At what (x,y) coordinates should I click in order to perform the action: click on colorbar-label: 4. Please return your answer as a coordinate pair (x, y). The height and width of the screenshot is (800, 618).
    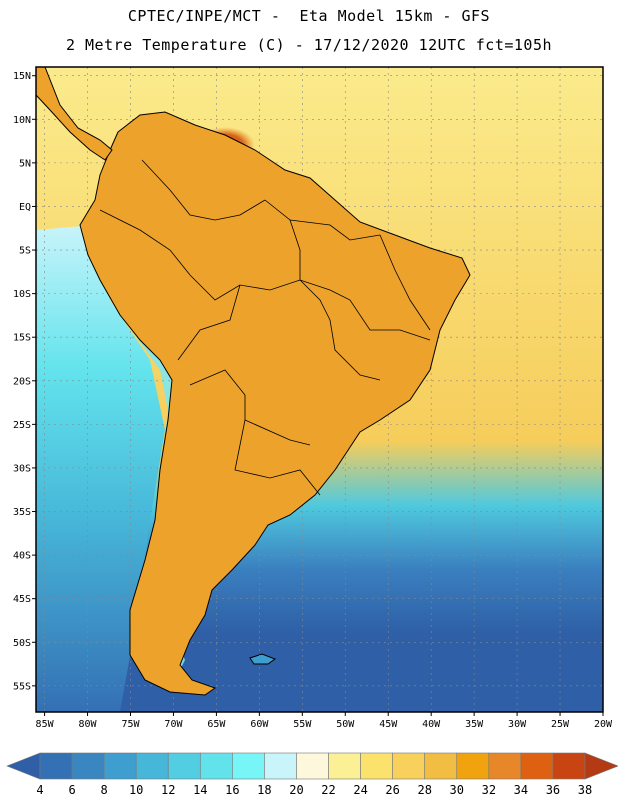
    Looking at the image, I should click on (39, 790).